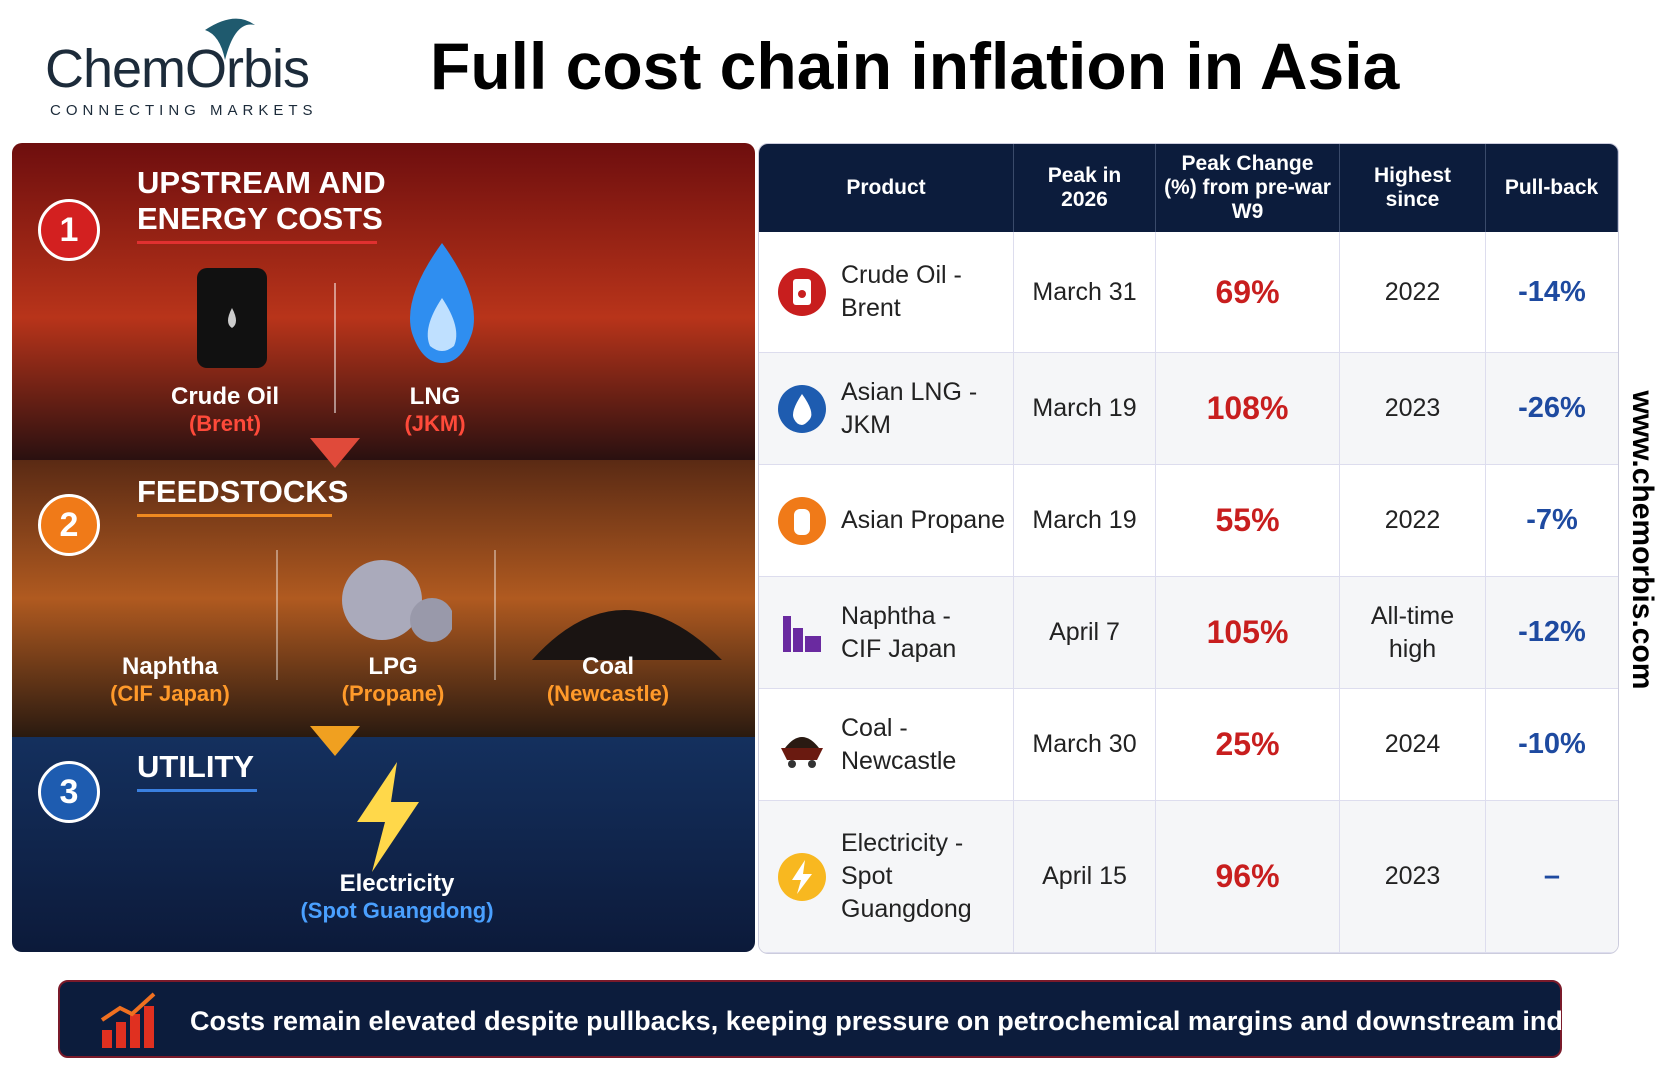 This screenshot has width=1663, height=1079. What do you see at coordinates (230, 39) in the screenshot?
I see `logo-swoosh` at bounding box center [230, 39].